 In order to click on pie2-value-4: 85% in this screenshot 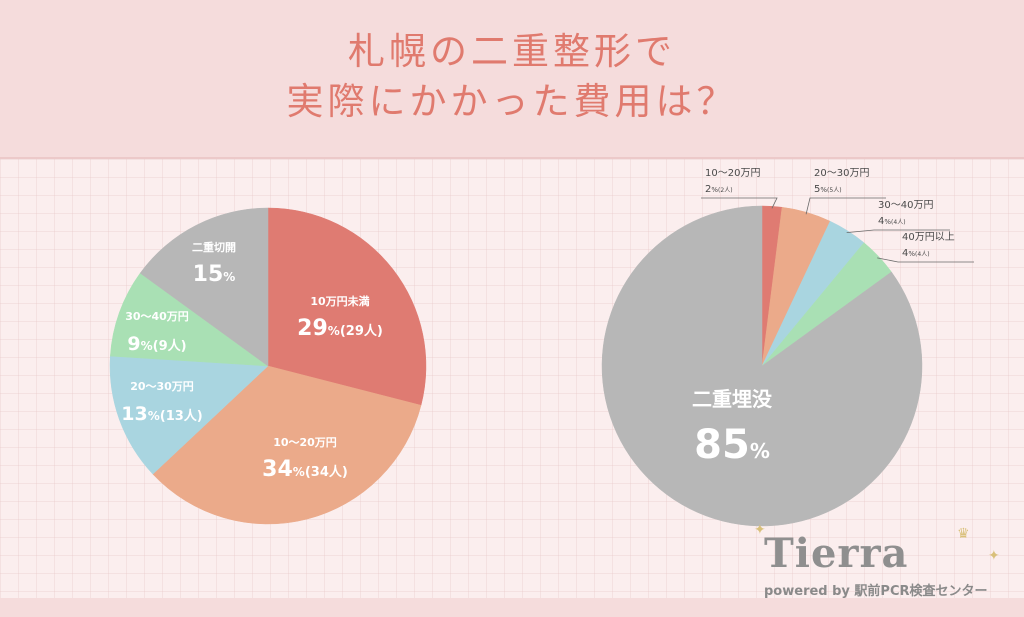, I will do `click(732, 445)`.